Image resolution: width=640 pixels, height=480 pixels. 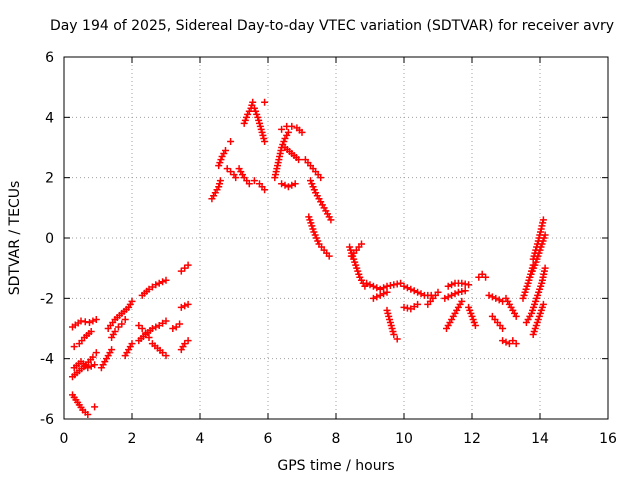 I want to click on x-tick-label: 8, so click(x=336, y=439).